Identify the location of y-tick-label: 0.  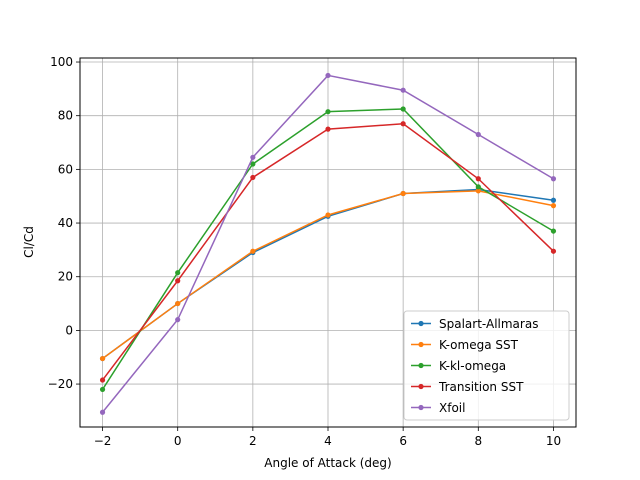
(69, 330).